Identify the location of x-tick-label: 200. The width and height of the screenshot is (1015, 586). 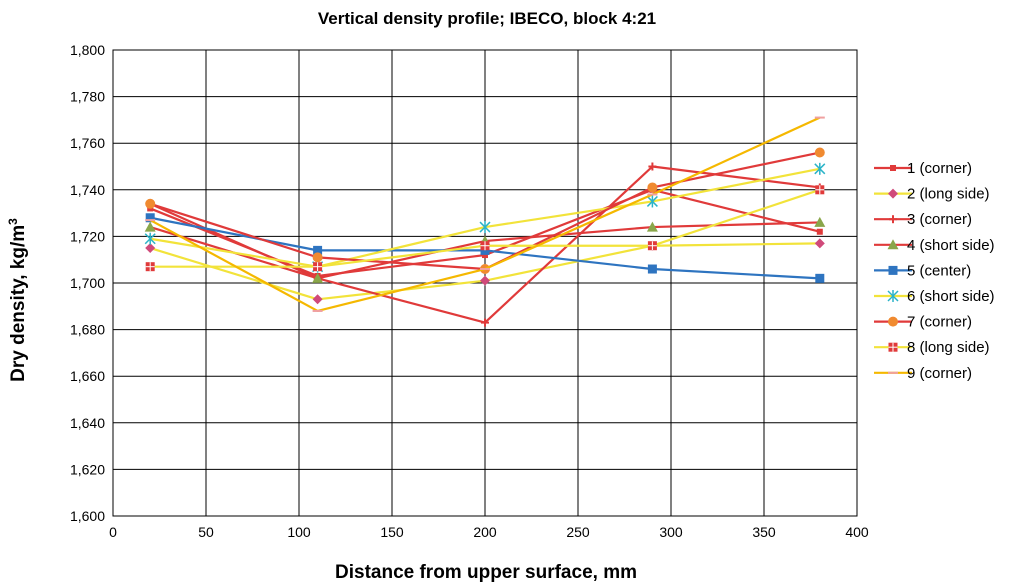
(485, 532).